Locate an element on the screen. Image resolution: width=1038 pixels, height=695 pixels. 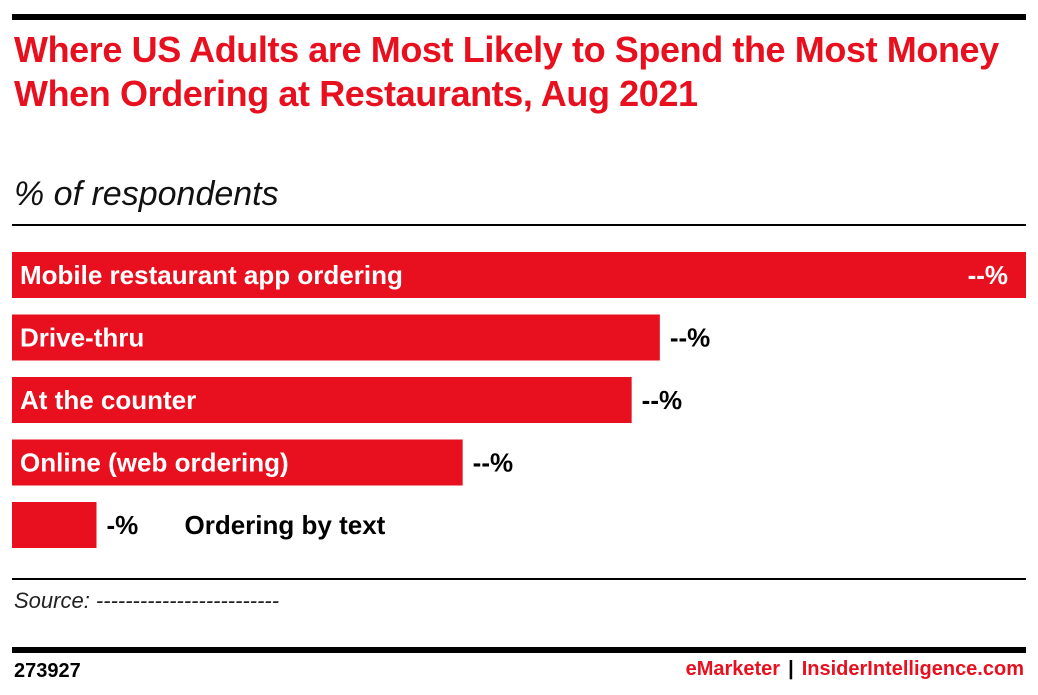
value-label-3: --% is located at coordinates (493, 463).